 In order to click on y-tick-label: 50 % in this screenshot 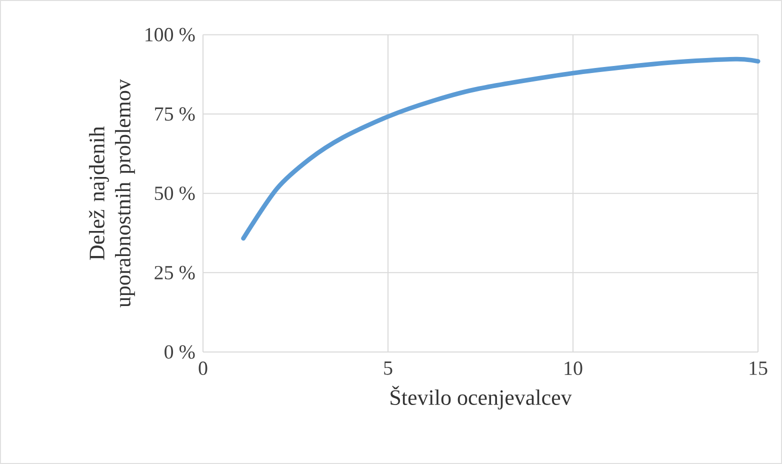, I will do `click(174, 193)`.